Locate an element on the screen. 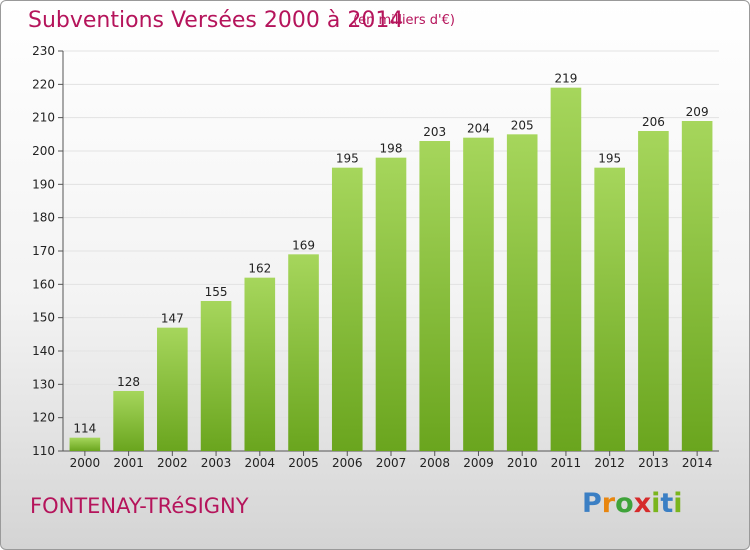 This screenshot has width=750, height=550. x-tick-label: 2010 is located at coordinates (522, 463).